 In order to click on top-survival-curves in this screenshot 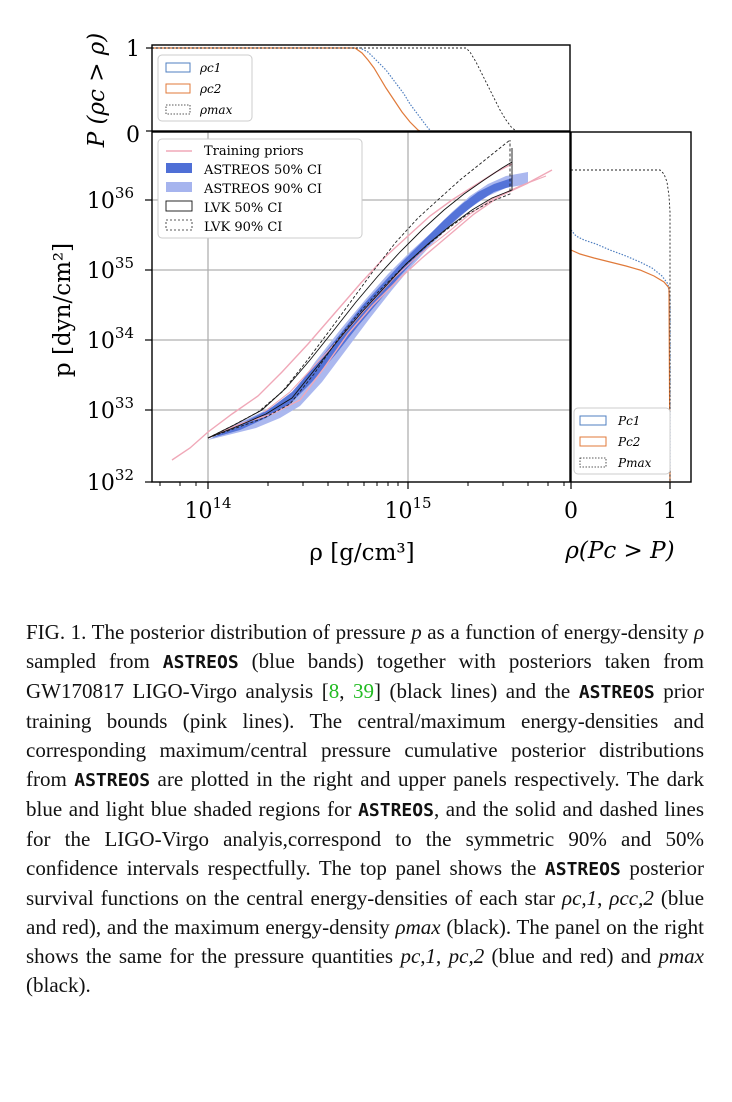, I will do `click(335, 89)`.